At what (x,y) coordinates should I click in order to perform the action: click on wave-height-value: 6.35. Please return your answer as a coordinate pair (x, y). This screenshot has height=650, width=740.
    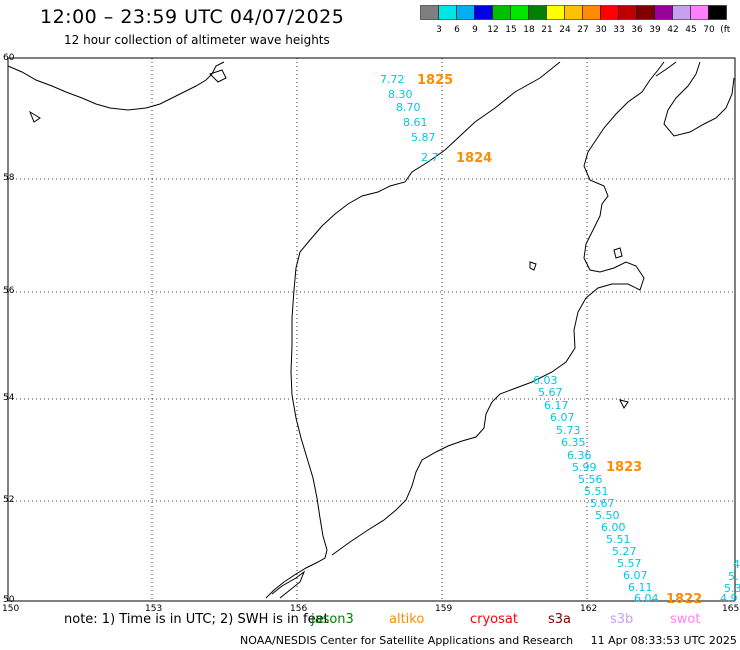
    Looking at the image, I should click on (573, 442).